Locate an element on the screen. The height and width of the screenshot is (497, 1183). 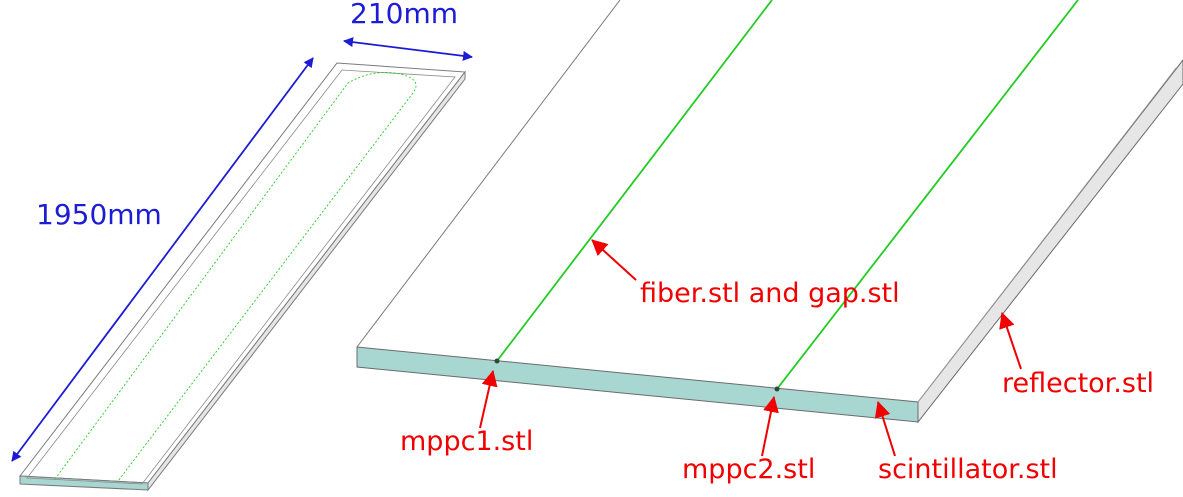
mppc1-callout-arrow is located at coordinates (488, 399).